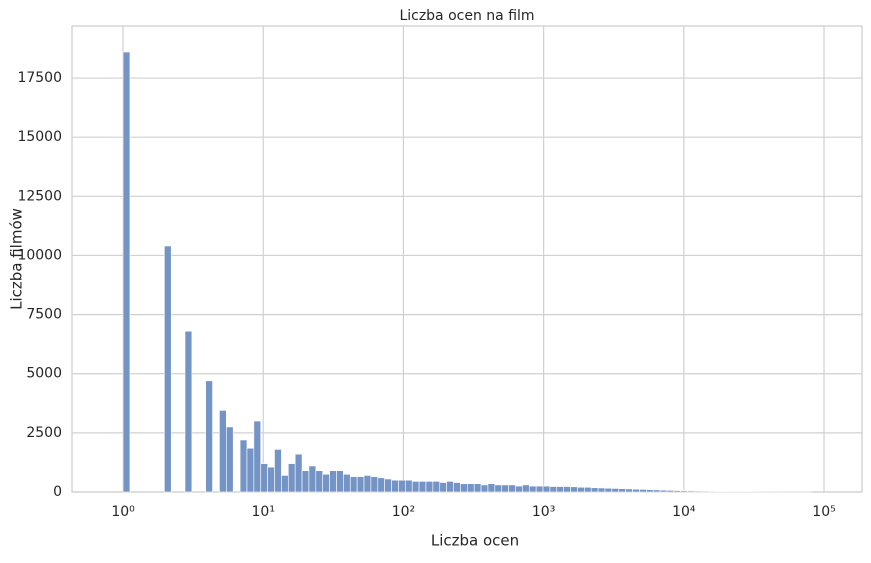 Image resolution: width=871 pixels, height=563 pixels. I want to click on x-tick-label: 10¹, so click(263, 512).